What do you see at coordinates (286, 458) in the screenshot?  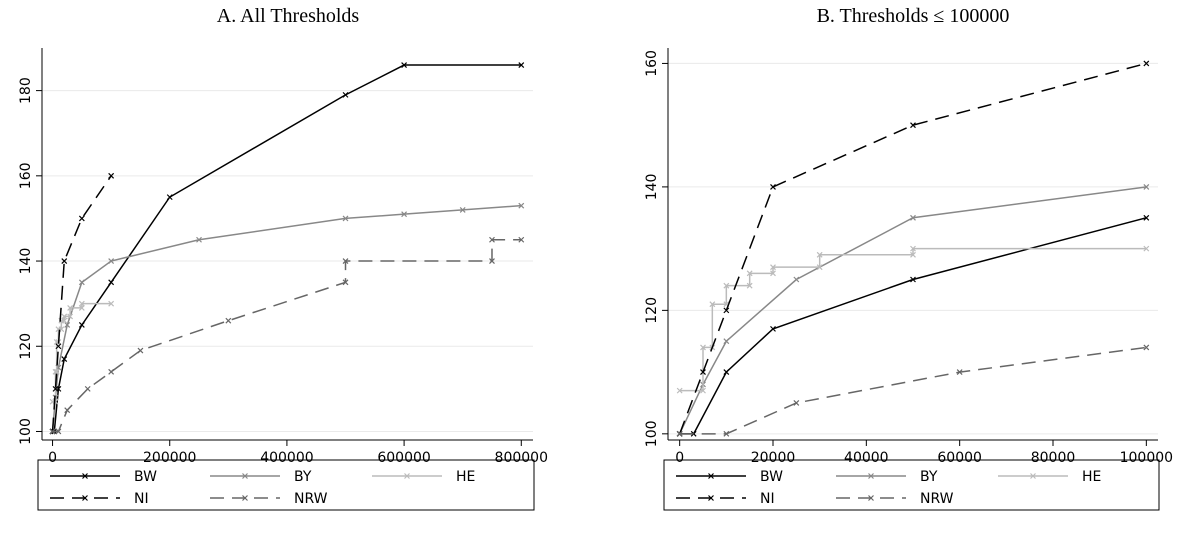 I see `x-tick-label: 400000` at bounding box center [286, 458].